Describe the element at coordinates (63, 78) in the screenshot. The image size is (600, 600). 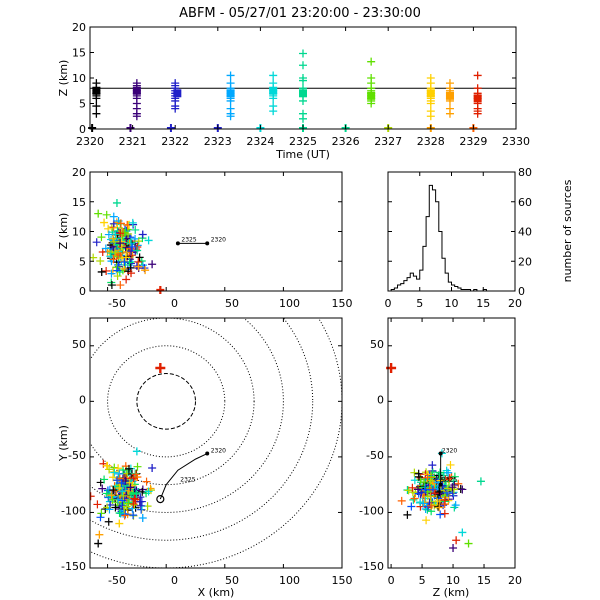
I see `time-height-y-label: Z (km)` at that location.